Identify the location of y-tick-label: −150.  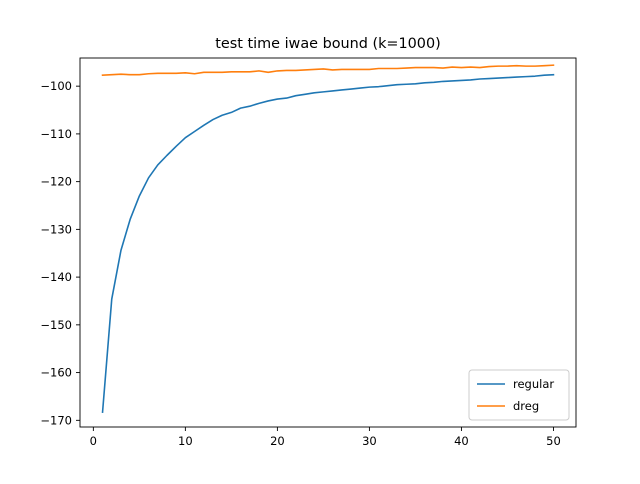
(56, 325).